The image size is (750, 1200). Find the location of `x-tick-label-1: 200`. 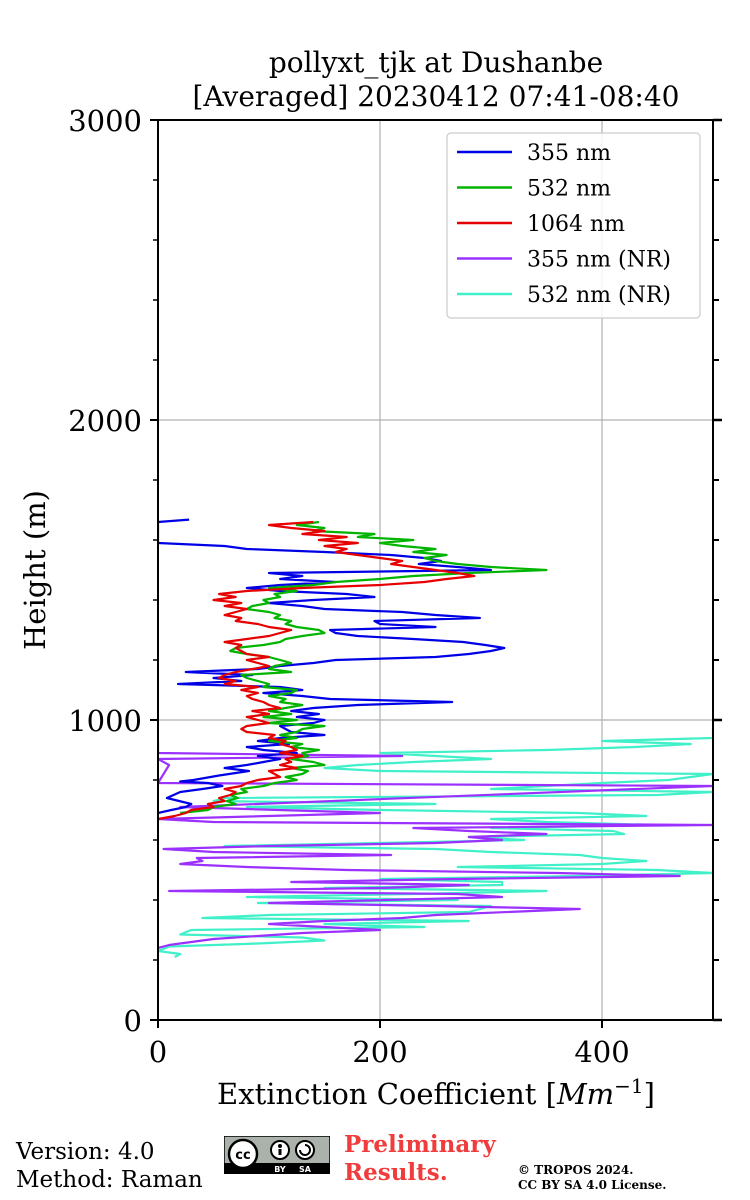

x-tick-label-1: 200 is located at coordinates (379, 1052).